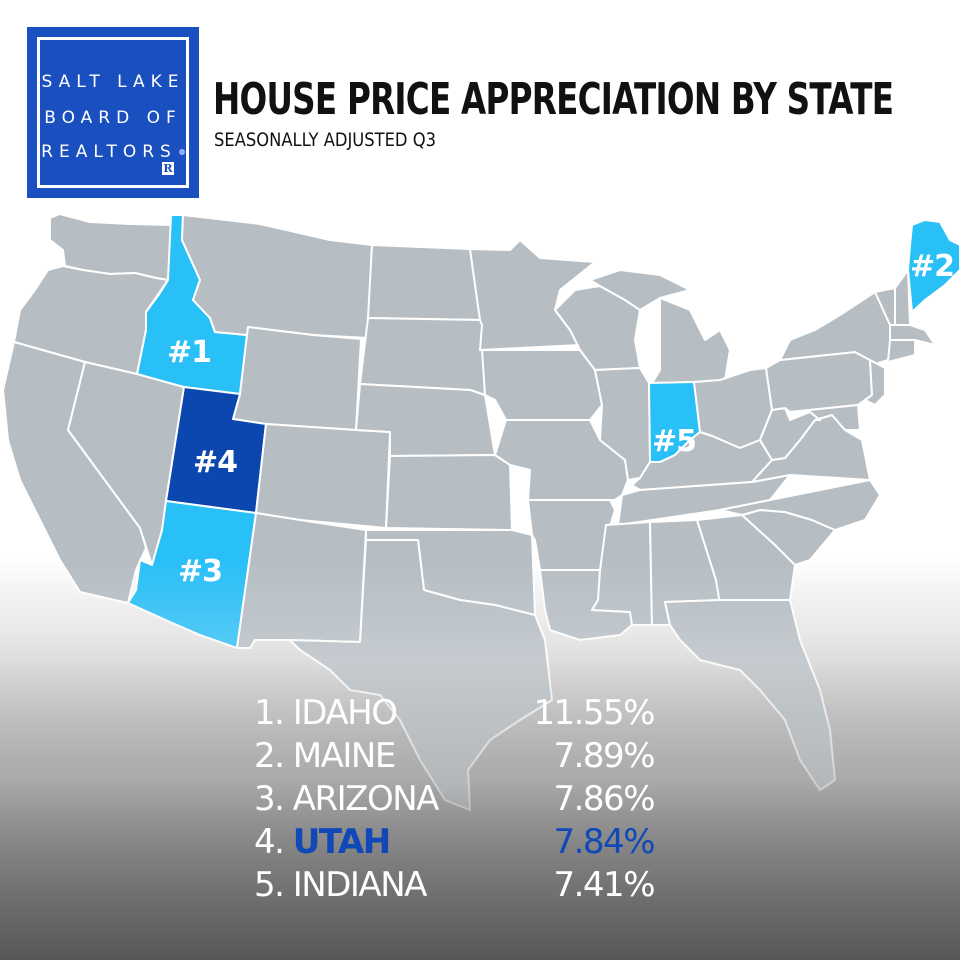  I want to click on state-maryland, so click(825, 417).